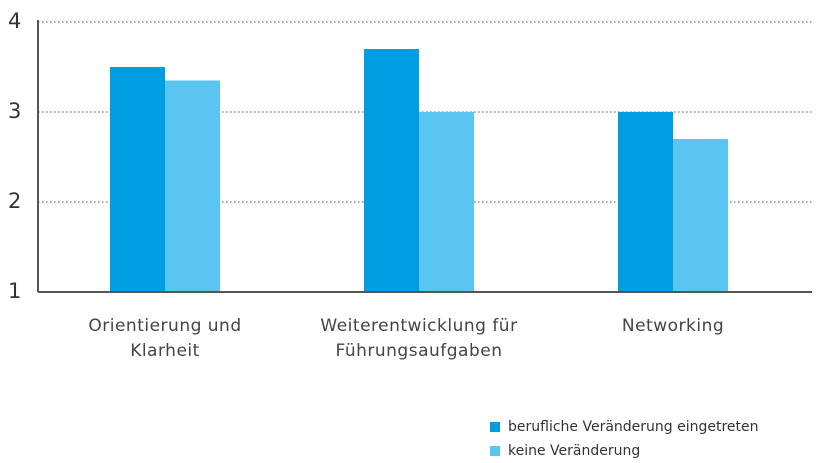  Describe the element at coordinates (673, 326) in the screenshot. I see `x-tick-label: Networking` at that location.